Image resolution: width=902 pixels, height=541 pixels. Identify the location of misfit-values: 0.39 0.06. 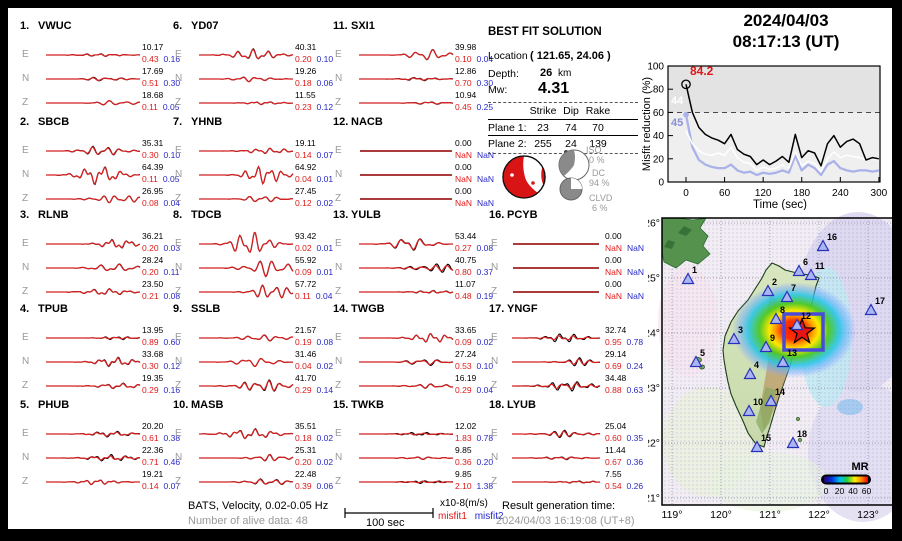
(314, 486).